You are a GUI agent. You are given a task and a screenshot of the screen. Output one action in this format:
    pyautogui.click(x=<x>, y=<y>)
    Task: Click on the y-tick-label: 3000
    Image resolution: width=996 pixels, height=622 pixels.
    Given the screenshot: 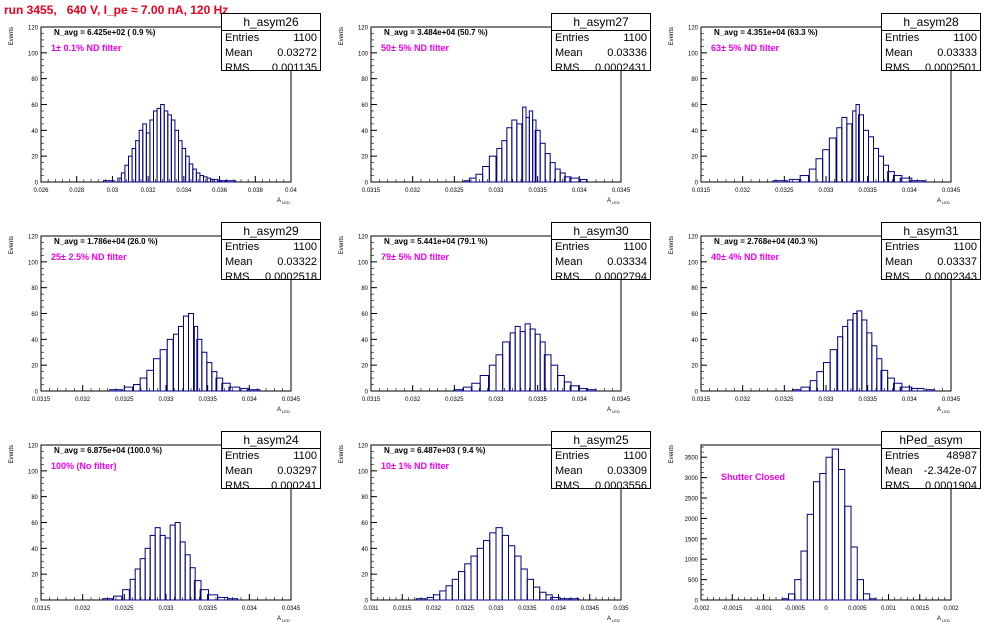 What is the action you would take?
    pyautogui.click(x=692, y=479)
    